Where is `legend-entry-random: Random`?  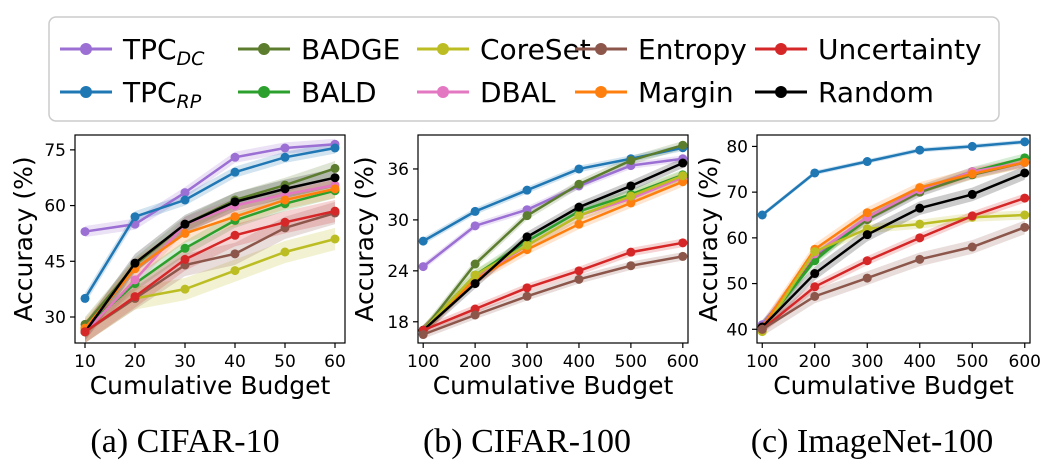 legend-entry-random: Random is located at coordinates (844, 92).